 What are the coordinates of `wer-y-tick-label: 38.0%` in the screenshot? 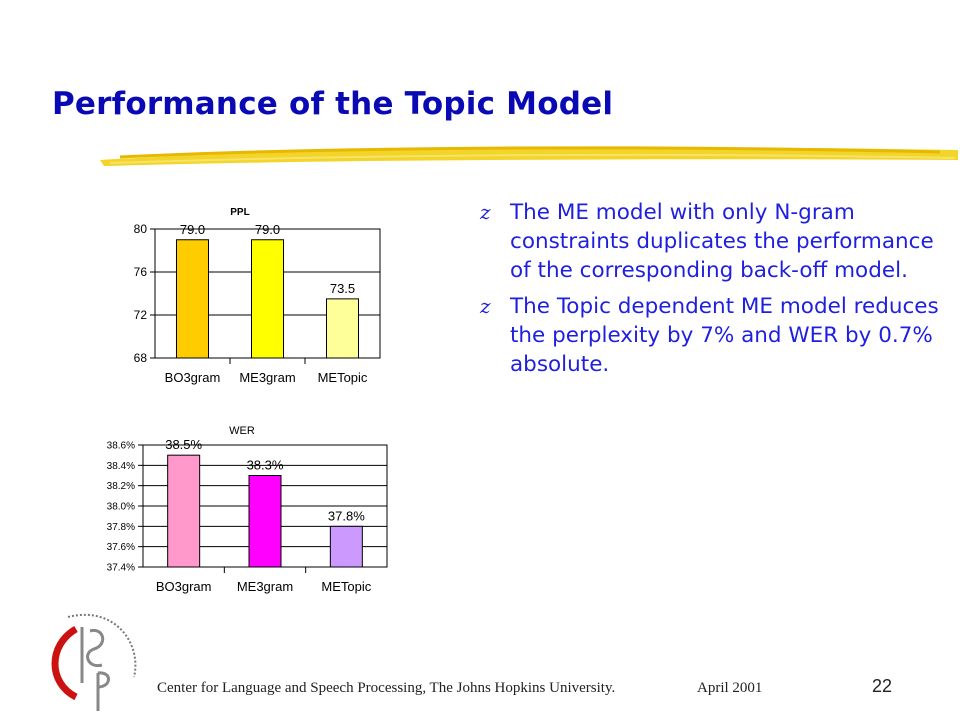 It's located at (121, 507).